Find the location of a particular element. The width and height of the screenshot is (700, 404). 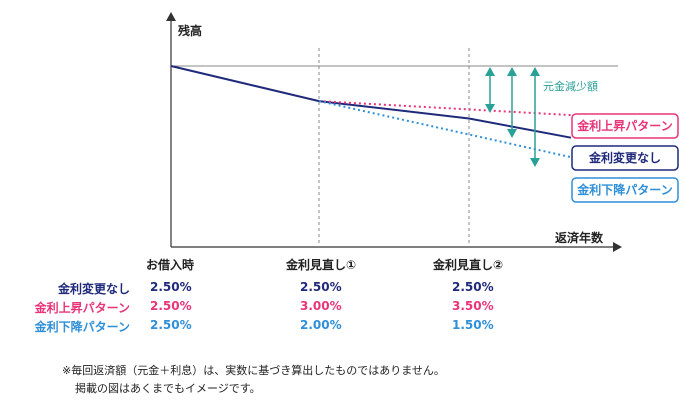

rising-initial-rate: 2.50% is located at coordinates (171, 306).